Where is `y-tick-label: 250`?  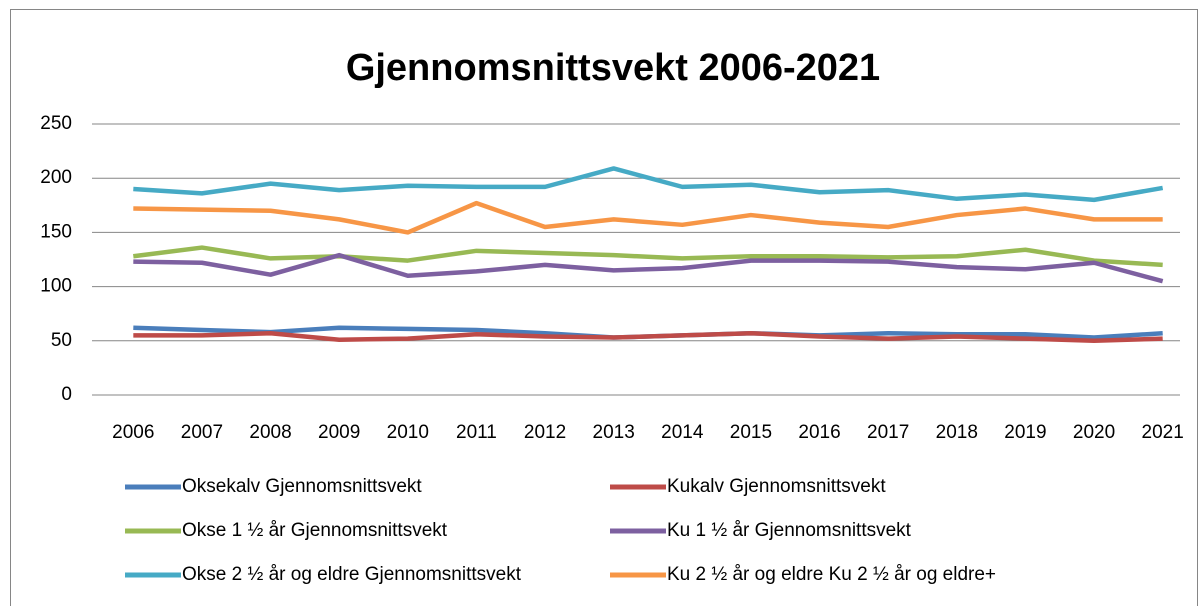 y-tick-label: 250 is located at coordinates (56, 123).